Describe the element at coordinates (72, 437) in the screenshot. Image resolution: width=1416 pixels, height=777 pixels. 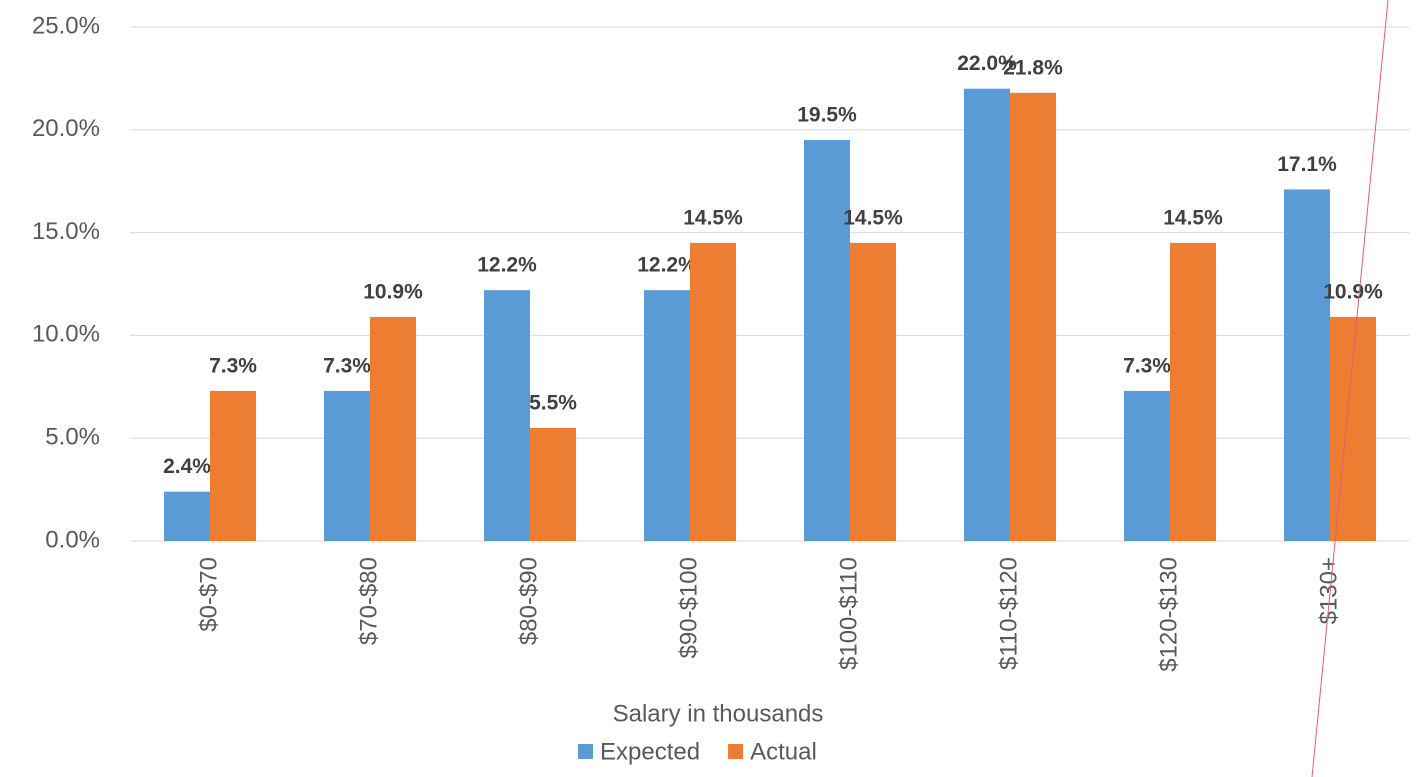
I see `y-tick-label: 5.0%` at that location.